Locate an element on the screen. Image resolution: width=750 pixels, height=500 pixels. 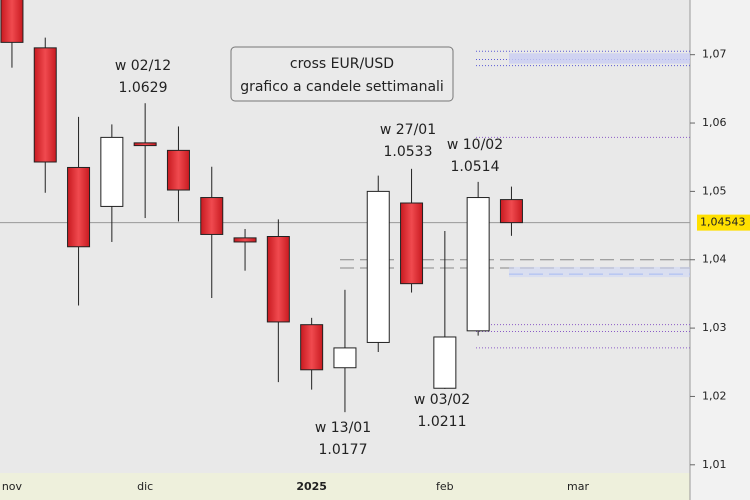
x-tick-label: 2025 is located at coordinates (311, 486).